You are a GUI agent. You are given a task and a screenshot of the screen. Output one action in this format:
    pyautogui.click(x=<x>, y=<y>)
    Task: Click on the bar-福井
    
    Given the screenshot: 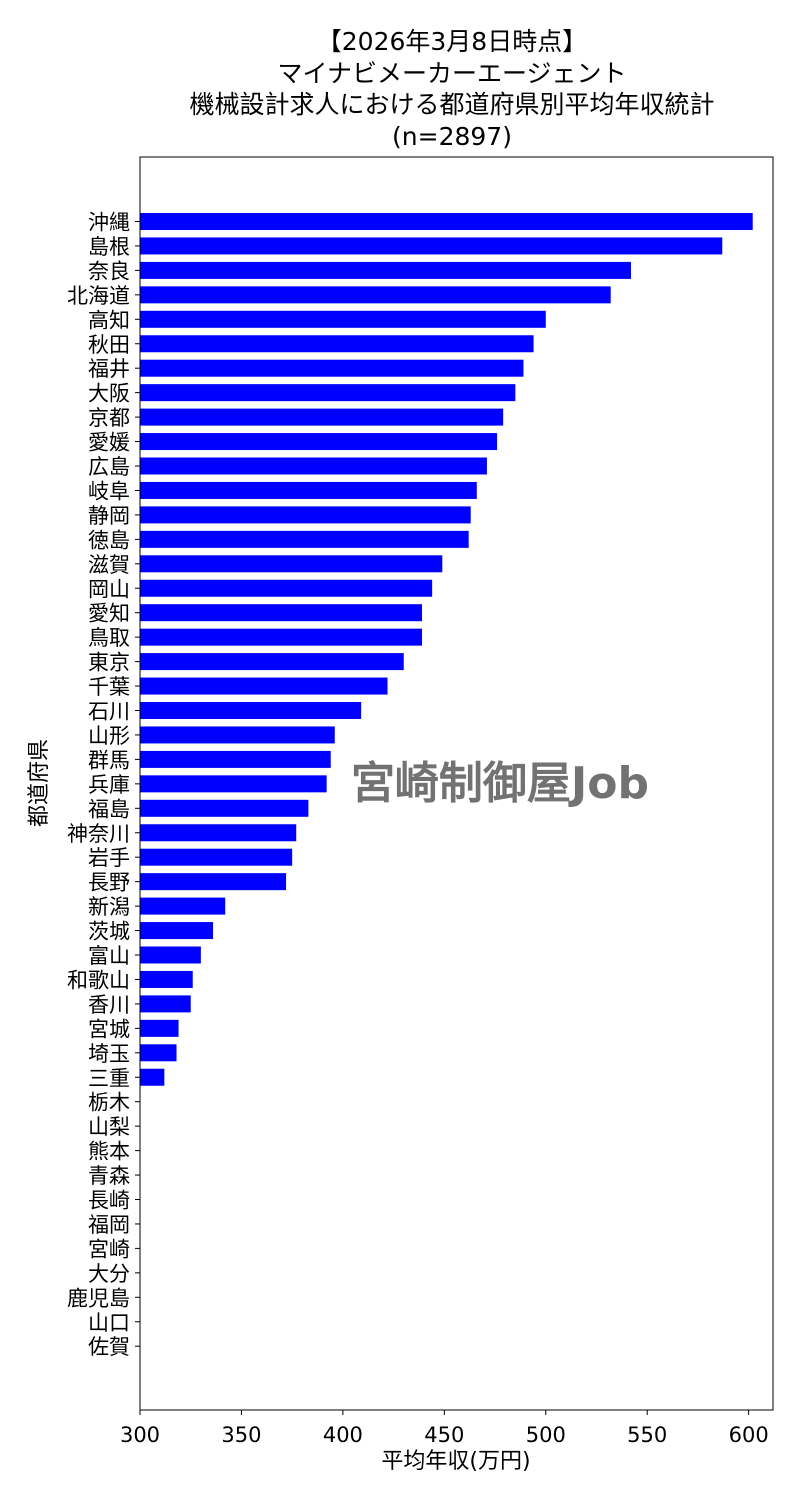 What is the action you would take?
    pyautogui.click(x=332, y=368)
    